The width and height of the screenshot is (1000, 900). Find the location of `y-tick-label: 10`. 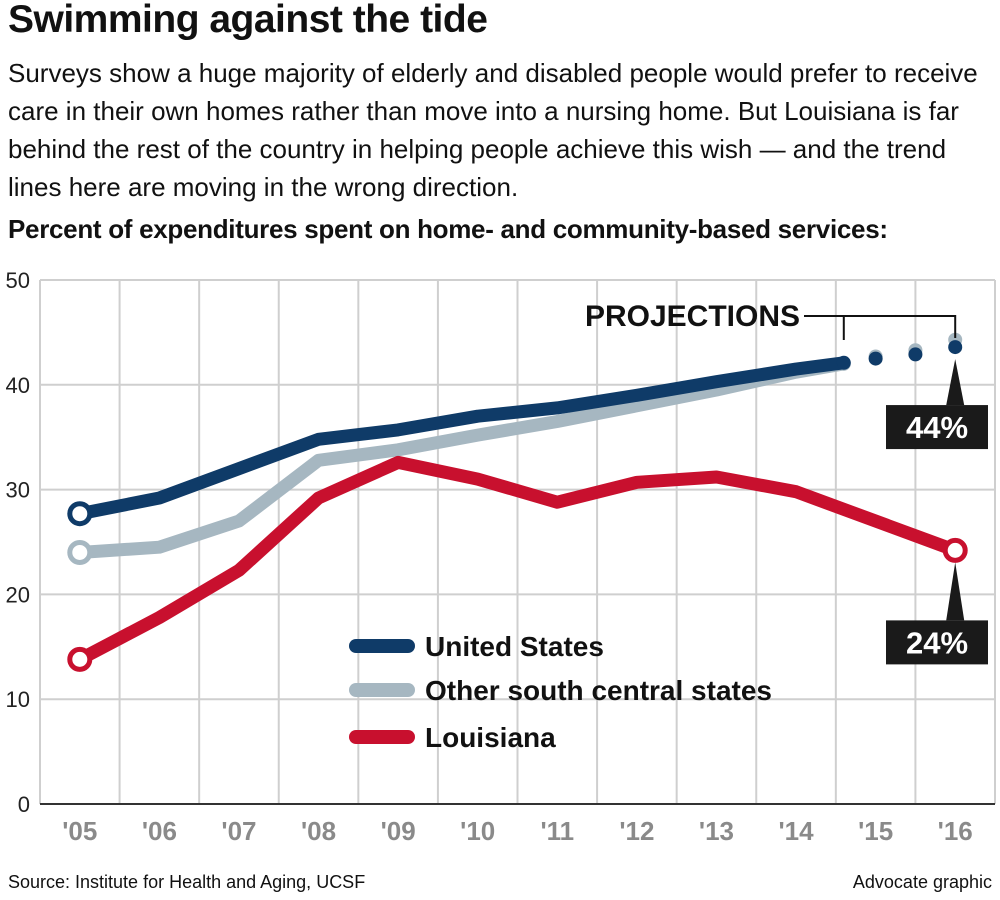

y-tick-label: 10 is located at coordinates (18, 699).